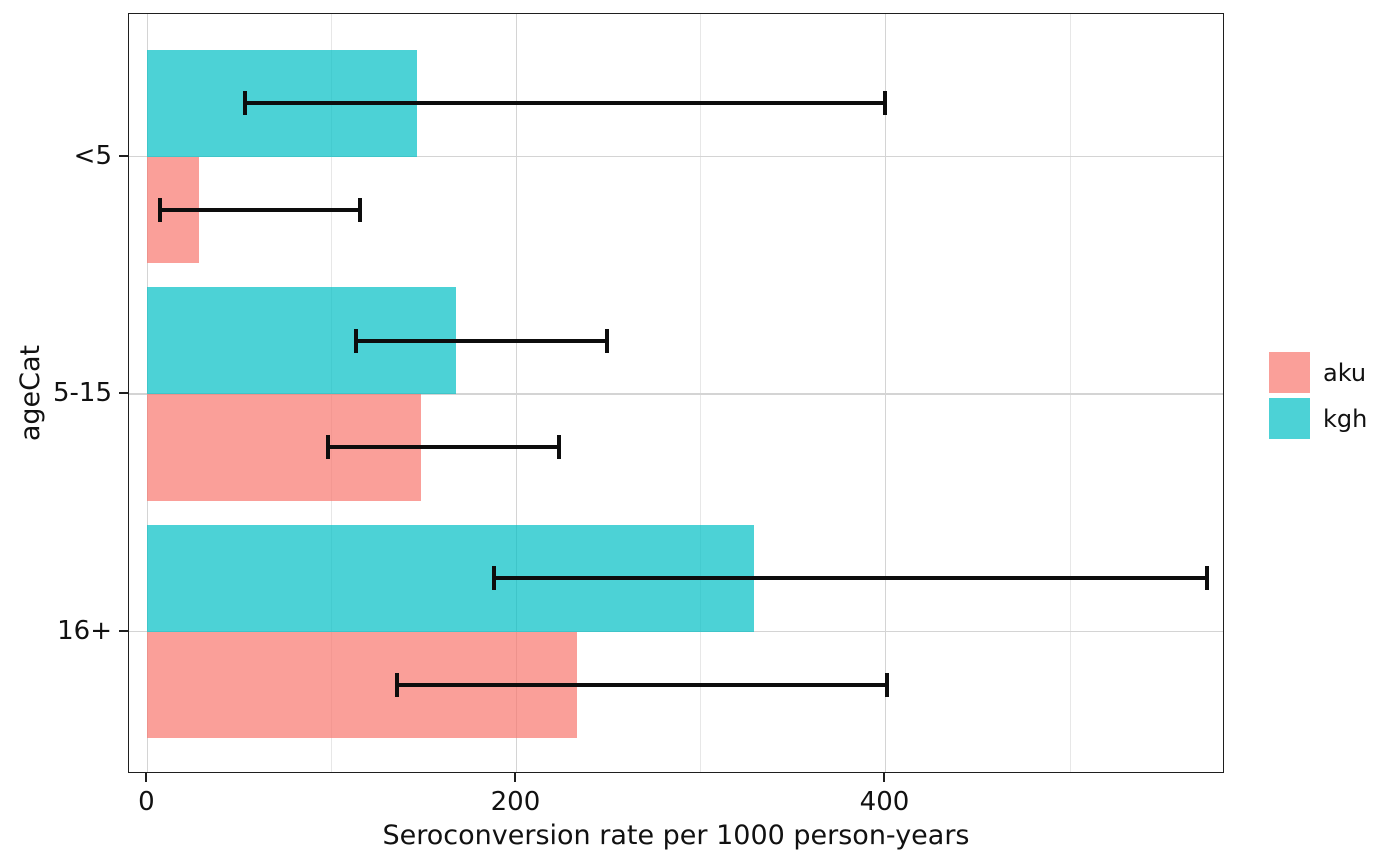  I want to click on x-axis-tick-label: 200, so click(515, 802).